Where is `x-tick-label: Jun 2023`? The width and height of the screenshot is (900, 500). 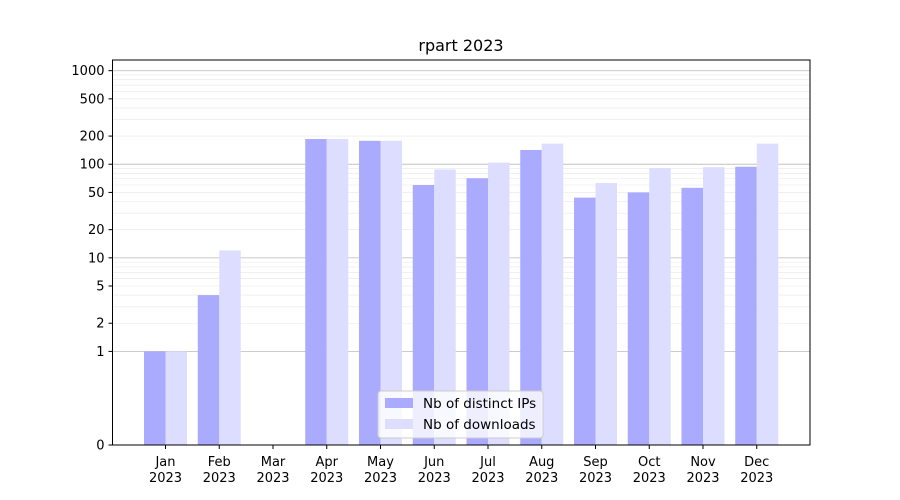 x-tick-label: Jun 2023 is located at coordinates (434, 470).